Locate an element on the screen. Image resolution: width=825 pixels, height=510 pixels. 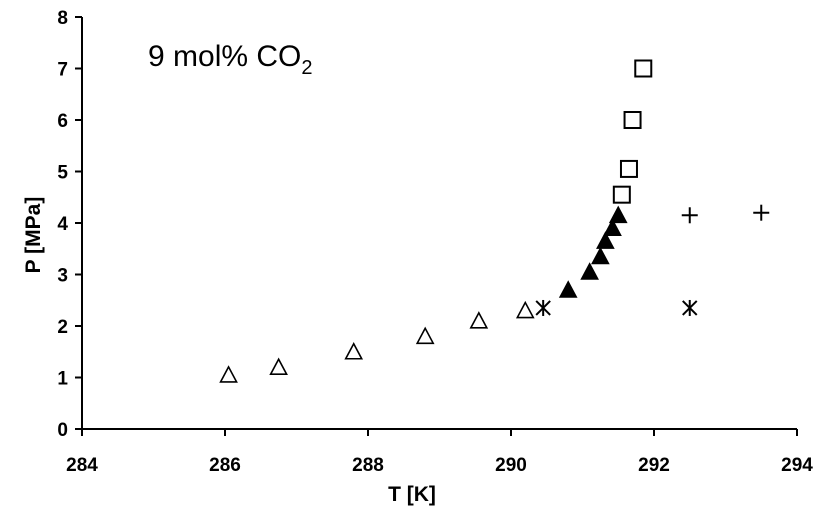
x-axis-label: T [K] is located at coordinates (412, 494).